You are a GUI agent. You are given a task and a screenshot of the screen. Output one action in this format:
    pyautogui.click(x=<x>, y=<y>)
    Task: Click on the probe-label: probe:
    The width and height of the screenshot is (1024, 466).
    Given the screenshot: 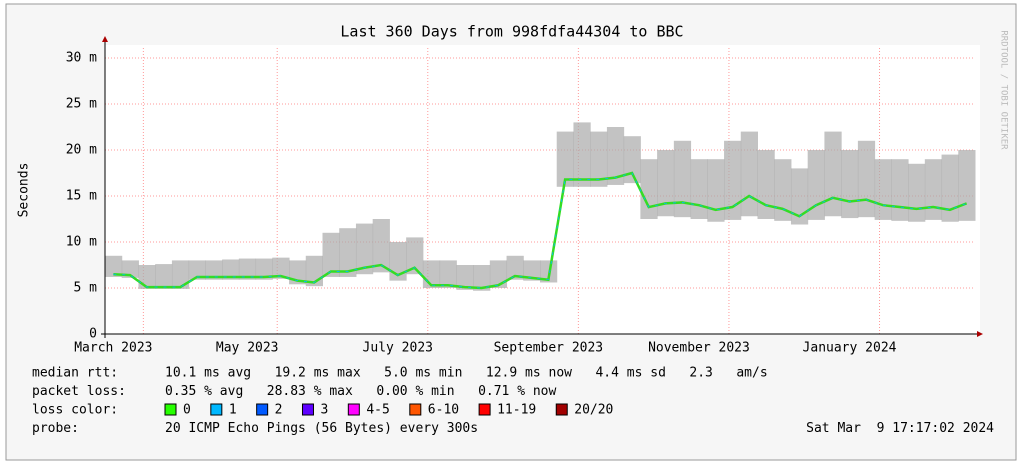 What is the action you would take?
    pyautogui.click(x=55, y=428)
    